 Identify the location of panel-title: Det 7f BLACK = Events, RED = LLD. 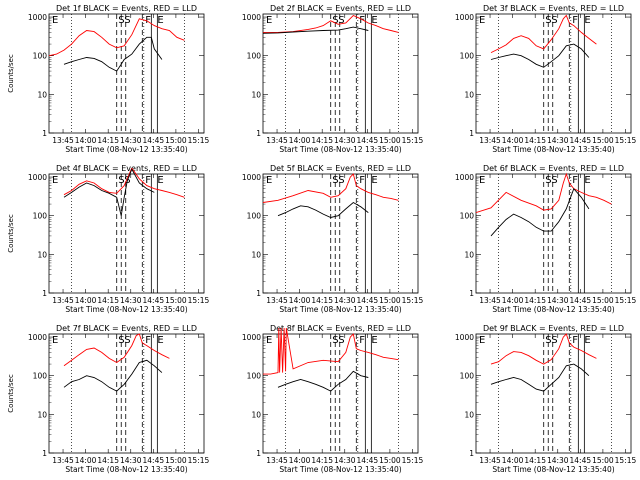
(126, 328).